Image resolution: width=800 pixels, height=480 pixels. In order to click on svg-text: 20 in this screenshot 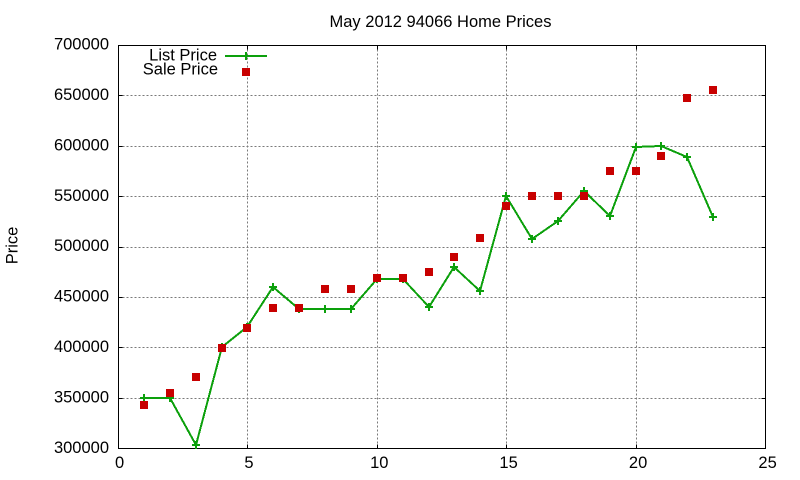, I will do `click(638, 463)`.